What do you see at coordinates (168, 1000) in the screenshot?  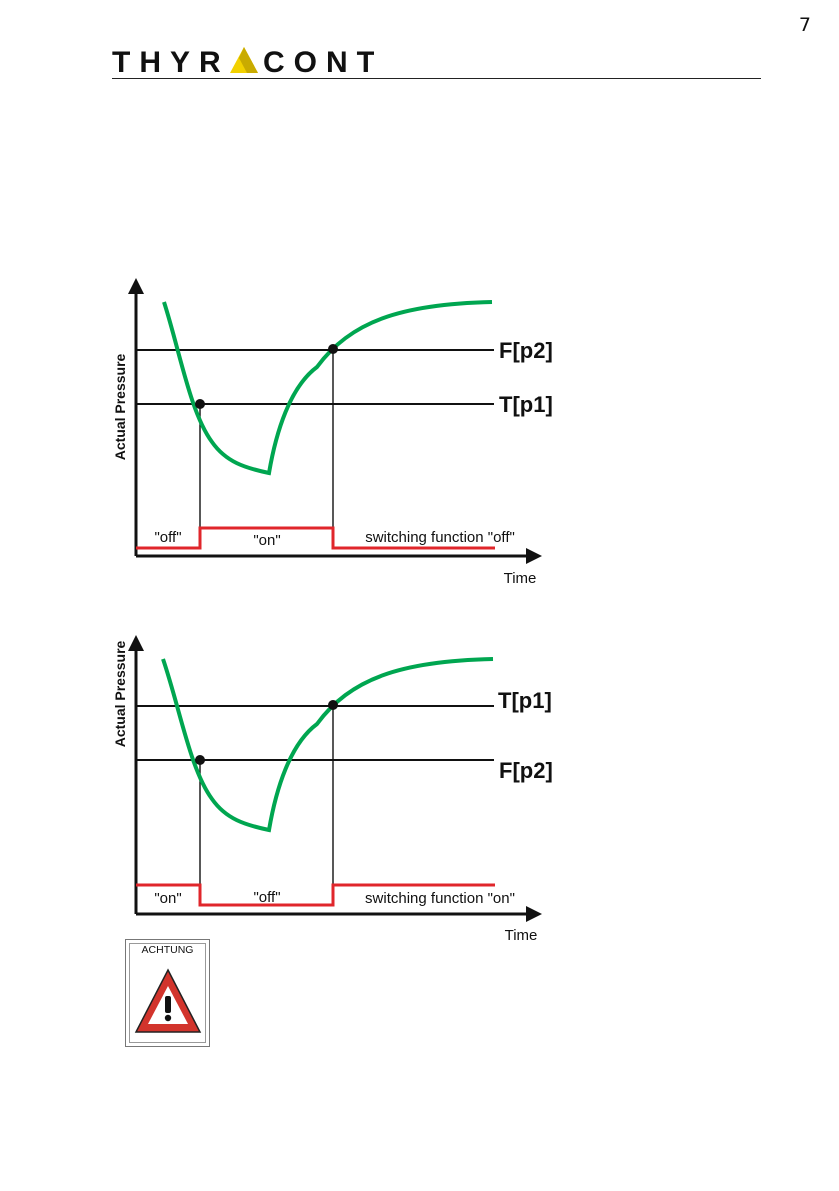 I see `exclamation-triangle-icon` at bounding box center [168, 1000].